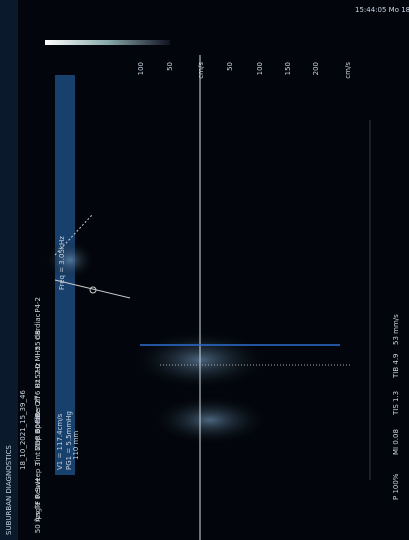 The image size is (409, 540). I want to click on parameter: 50 fps, so click(38, 522).